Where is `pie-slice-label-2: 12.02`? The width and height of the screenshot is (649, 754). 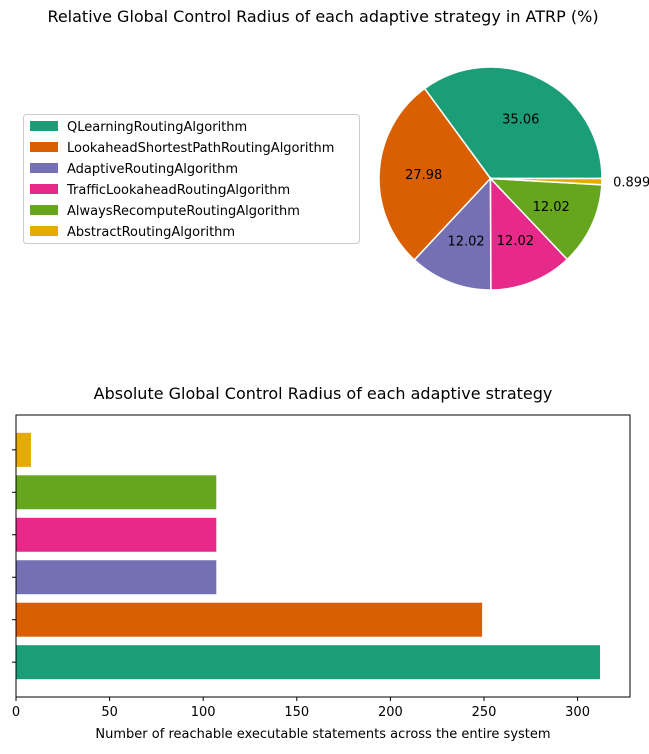 pie-slice-label-2: 12.02 is located at coordinates (465, 241).